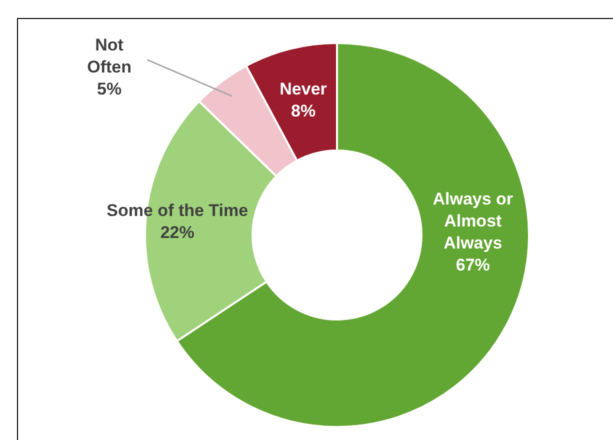  Describe the element at coordinates (109, 88) in the screenshot. I see `data-label: 5%` at that location.